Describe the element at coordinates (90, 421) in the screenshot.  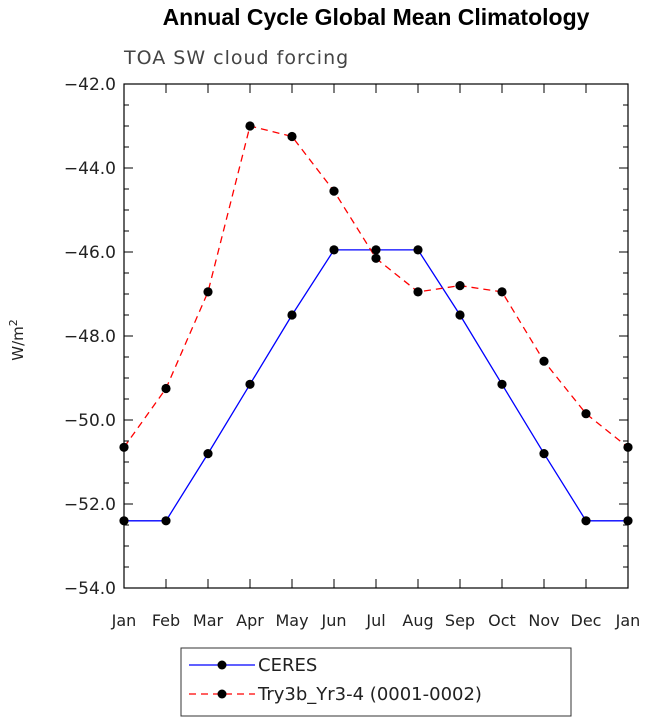
I see `y-tick-label: −50.0` at that location.